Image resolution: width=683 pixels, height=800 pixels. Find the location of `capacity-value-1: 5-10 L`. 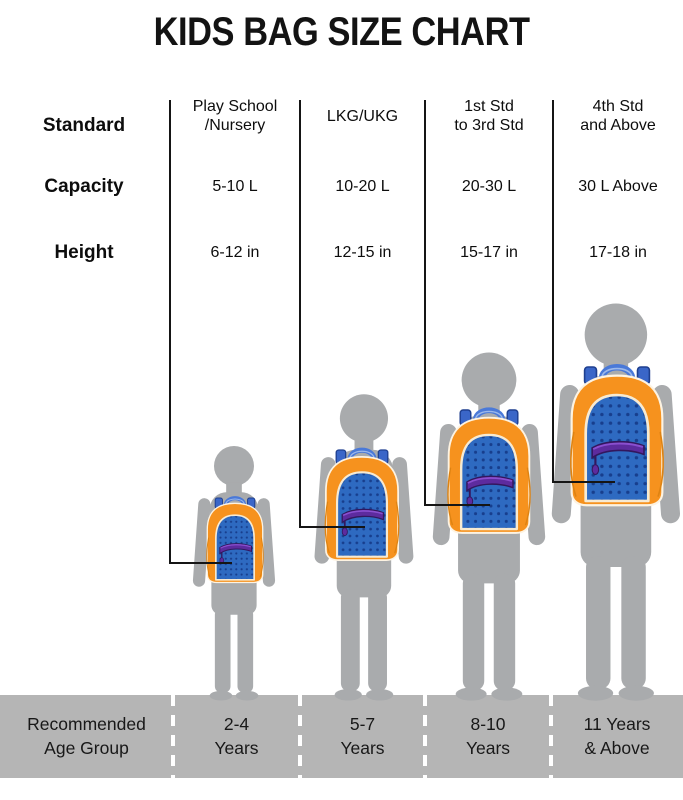

capacity-value-1: 5-10 L is located at coordinates (235, 186).